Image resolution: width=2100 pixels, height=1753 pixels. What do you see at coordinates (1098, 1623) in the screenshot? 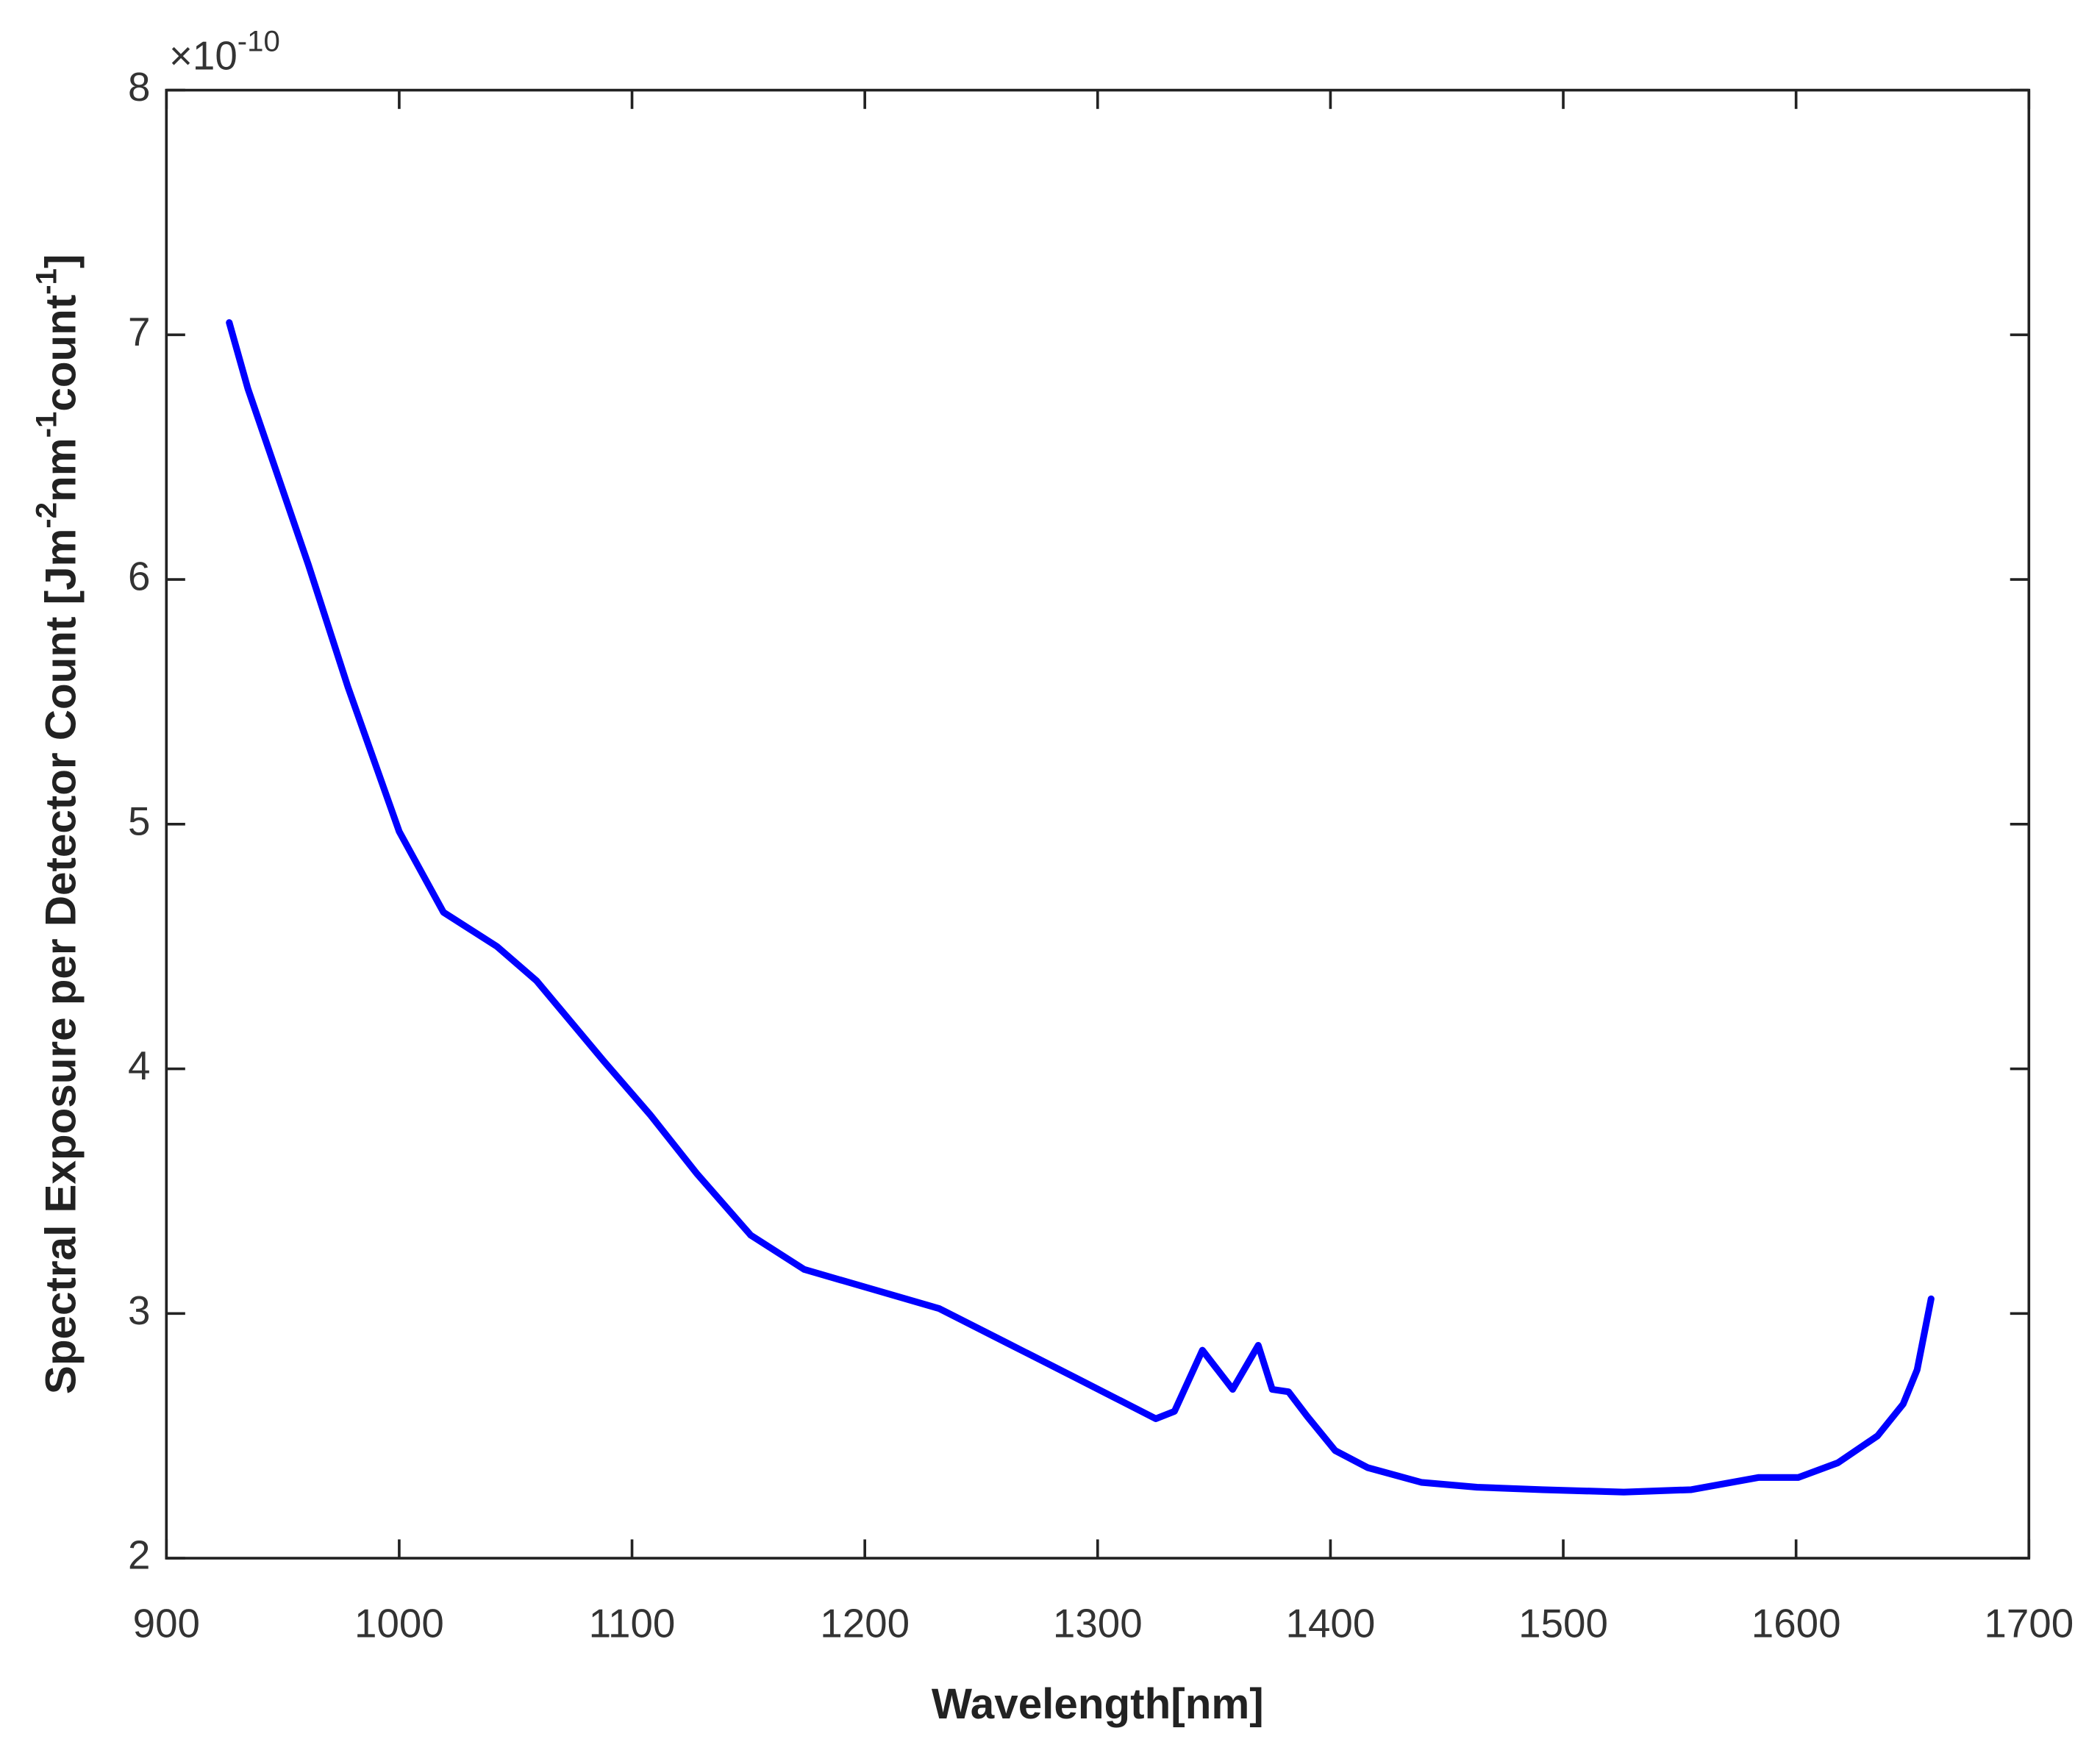
I see `x-tick-label: 1300` at bounding box center [1098, 1623].